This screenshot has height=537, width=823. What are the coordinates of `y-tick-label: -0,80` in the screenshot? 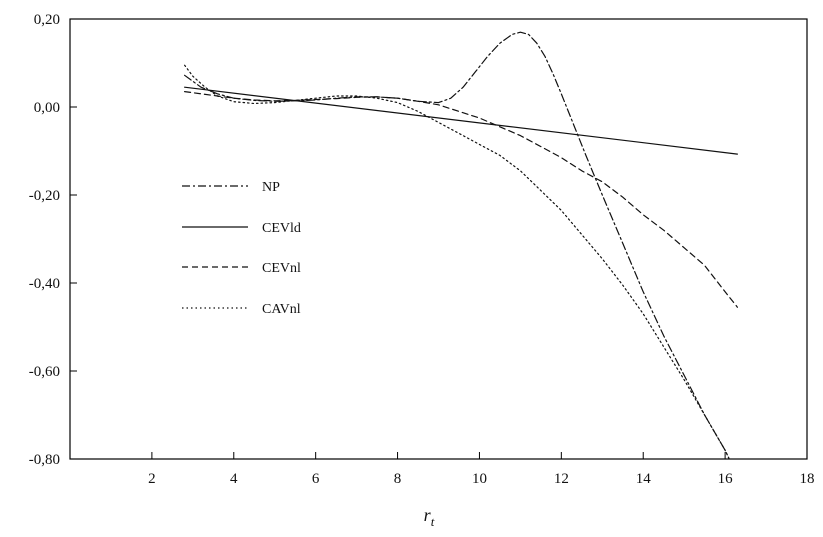 It's located at (44, 460).